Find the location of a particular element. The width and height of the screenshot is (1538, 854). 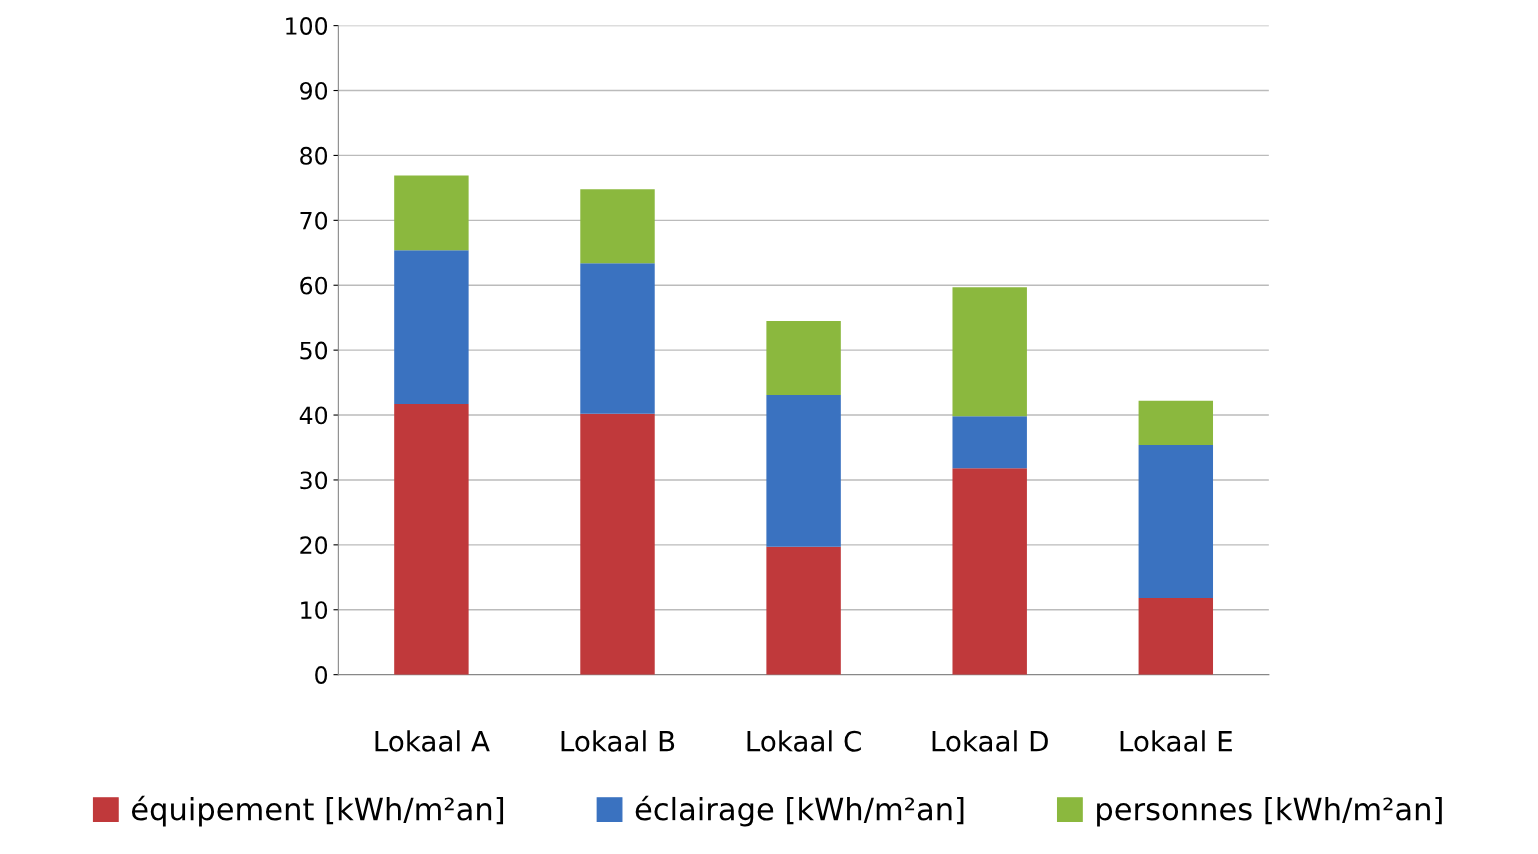

x-tick-label: Lokaal C is located at coordinates (804, 741).